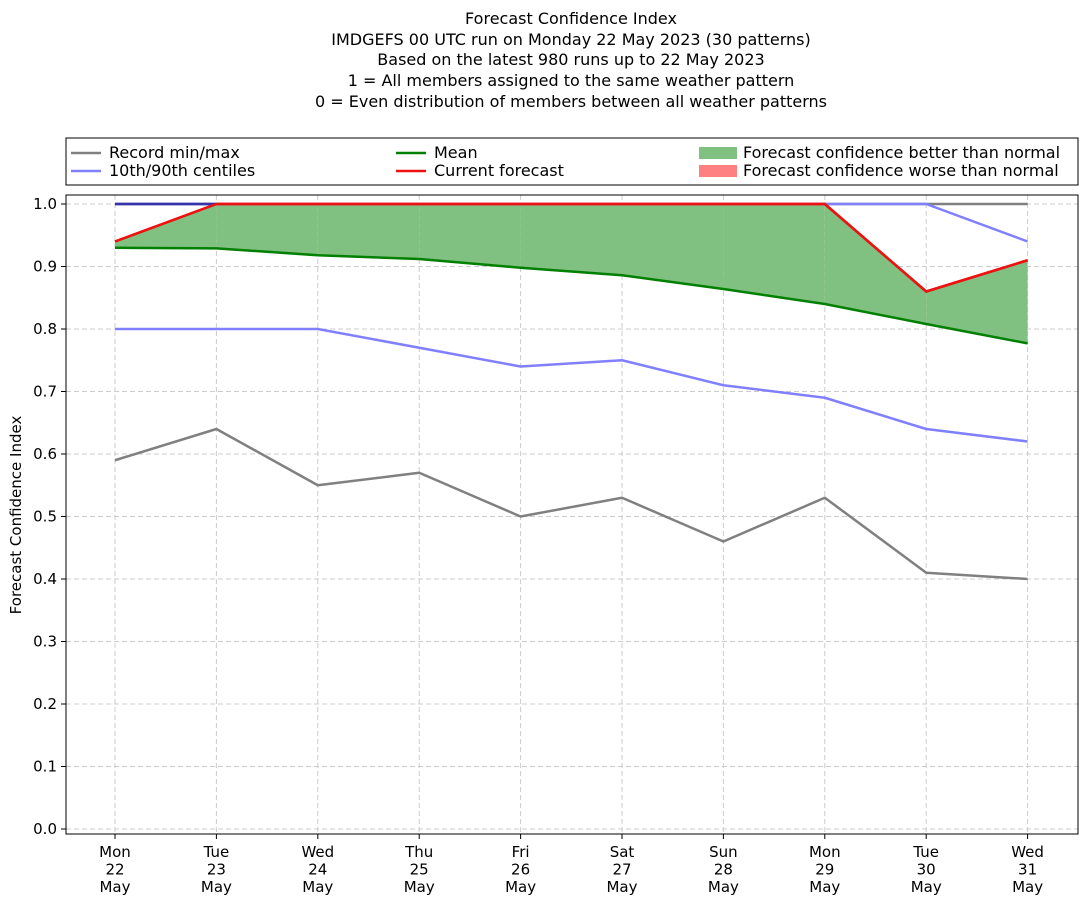  Describe the element at coordinates (45, 267) in the screenshot. I see `y-tick-label: 0.9` at that location.